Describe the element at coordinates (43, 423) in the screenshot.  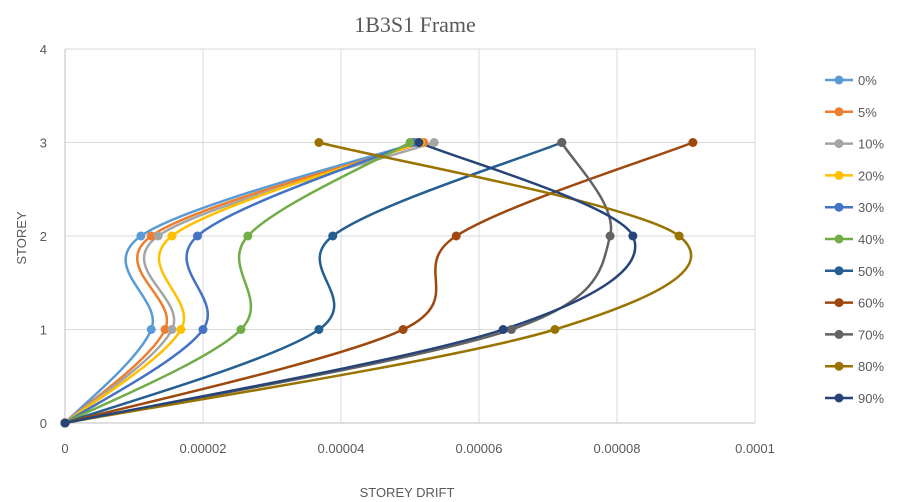
I see `y-tick-label: 0` at that location.